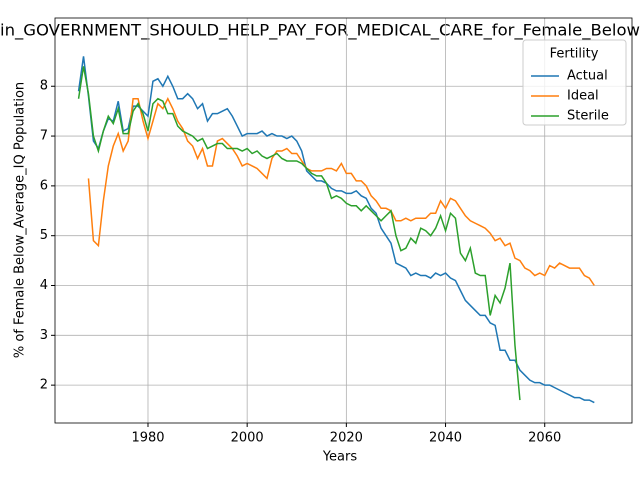  I want to click on y-tick-label: 4, so click(44, 285).